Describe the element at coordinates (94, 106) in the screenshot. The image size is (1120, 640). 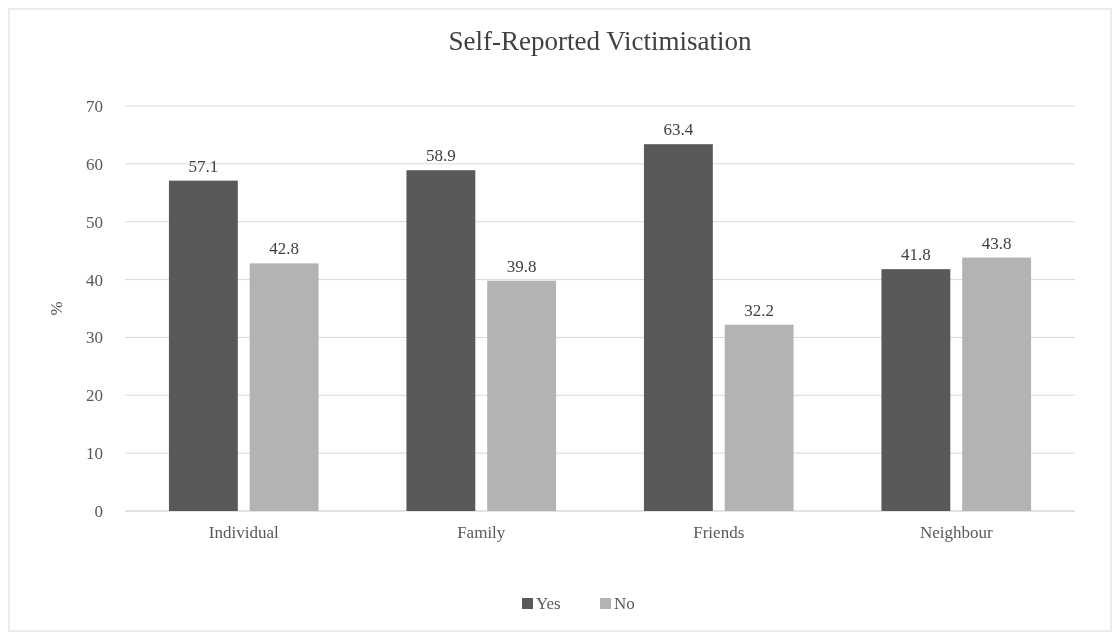
I see `y-tick-label: 70` at that location.